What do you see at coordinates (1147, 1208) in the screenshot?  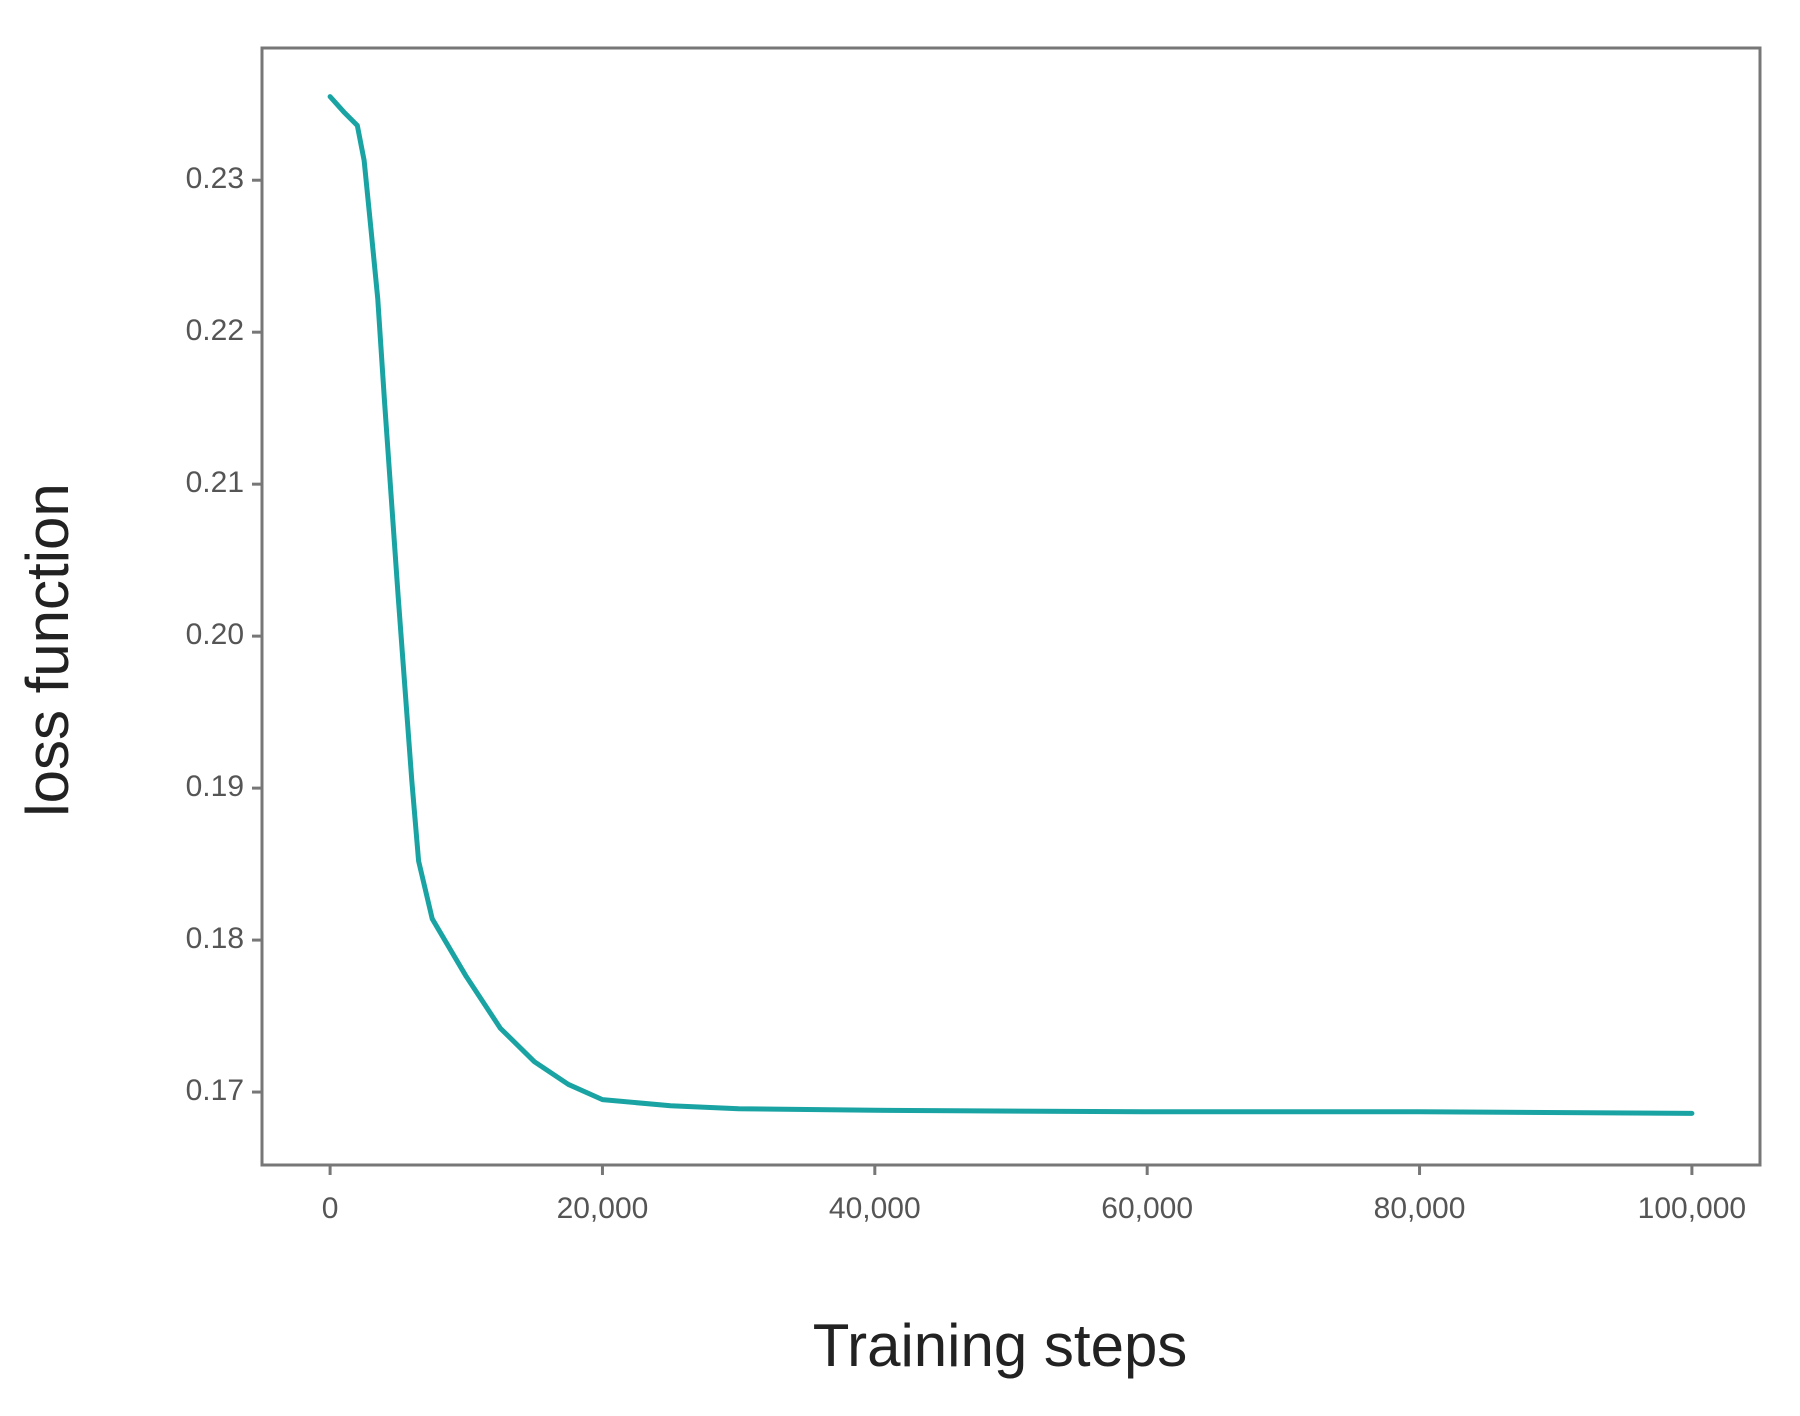 I see `x-tick-label: 60,000` at bounding box center [1147, 1208].